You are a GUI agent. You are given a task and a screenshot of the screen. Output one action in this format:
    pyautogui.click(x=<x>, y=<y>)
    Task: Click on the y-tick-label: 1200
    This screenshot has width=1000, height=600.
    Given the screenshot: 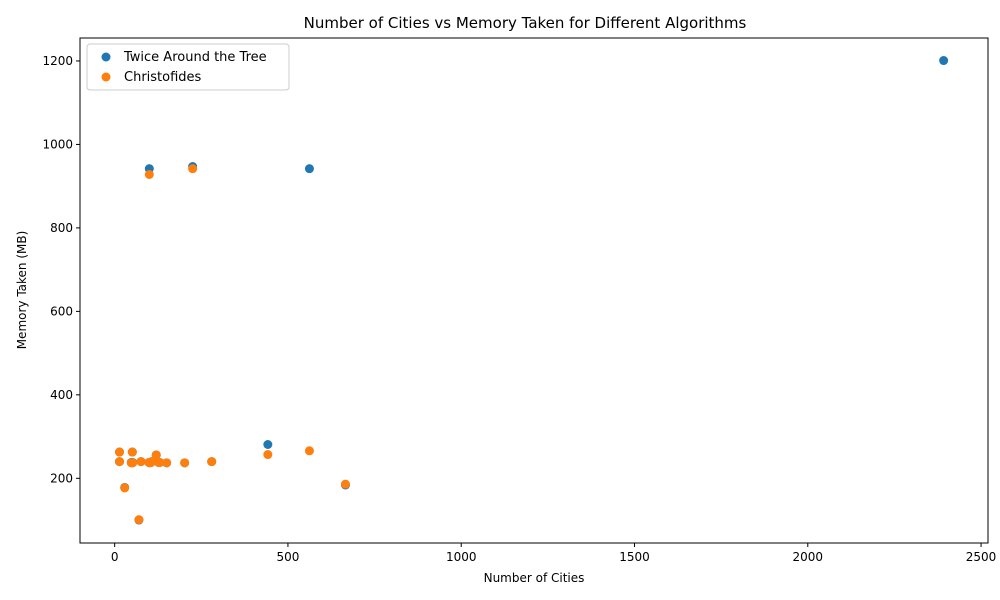 What is the action you would take?
    pyautogui.click(x=57, y=61)
    